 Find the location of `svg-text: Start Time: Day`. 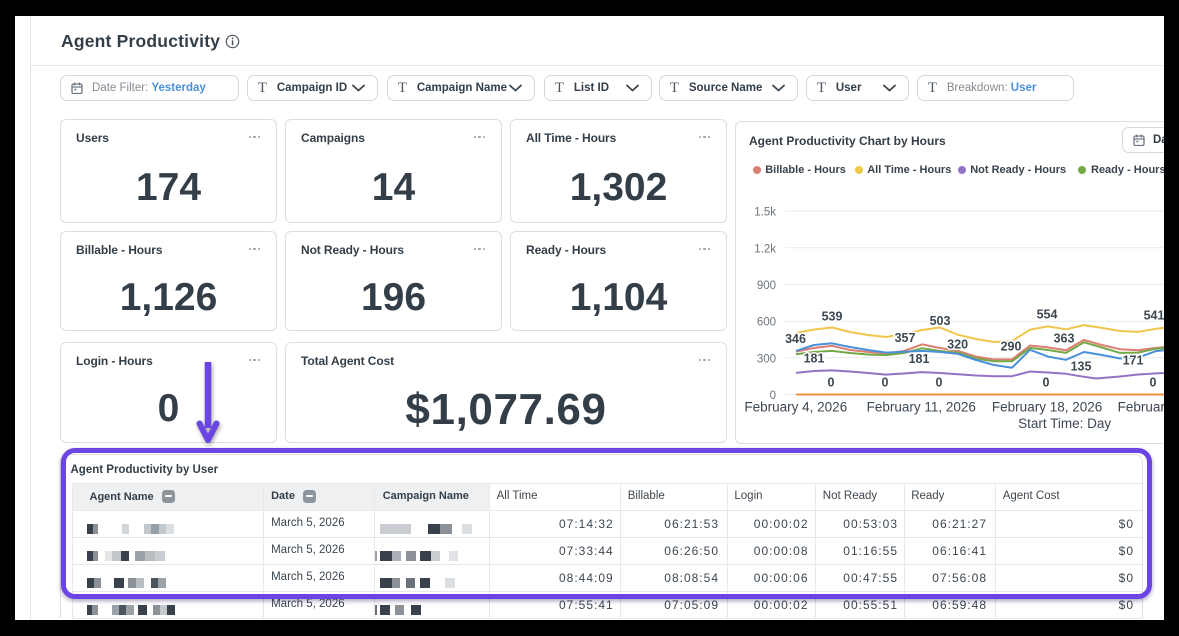

svg-text: Start Time: Day is located at coordinates (1064, 423).